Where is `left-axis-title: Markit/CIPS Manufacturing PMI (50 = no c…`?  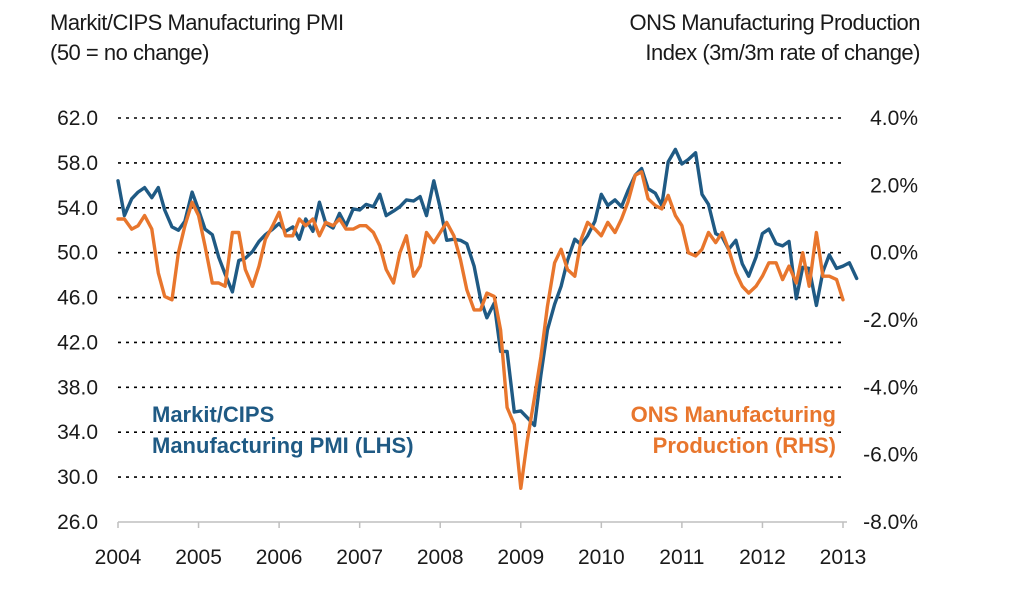
left-axis-title: Markit/CIPS Manufacturing PMI (50 = no c… is located at coordinates (197, 38).